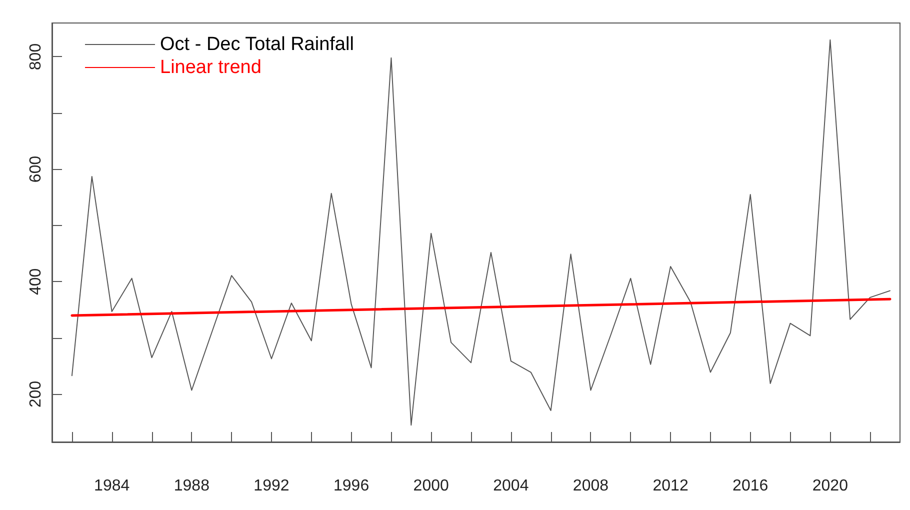  I want to click on y-tick-label: 200, so click(36, 394).